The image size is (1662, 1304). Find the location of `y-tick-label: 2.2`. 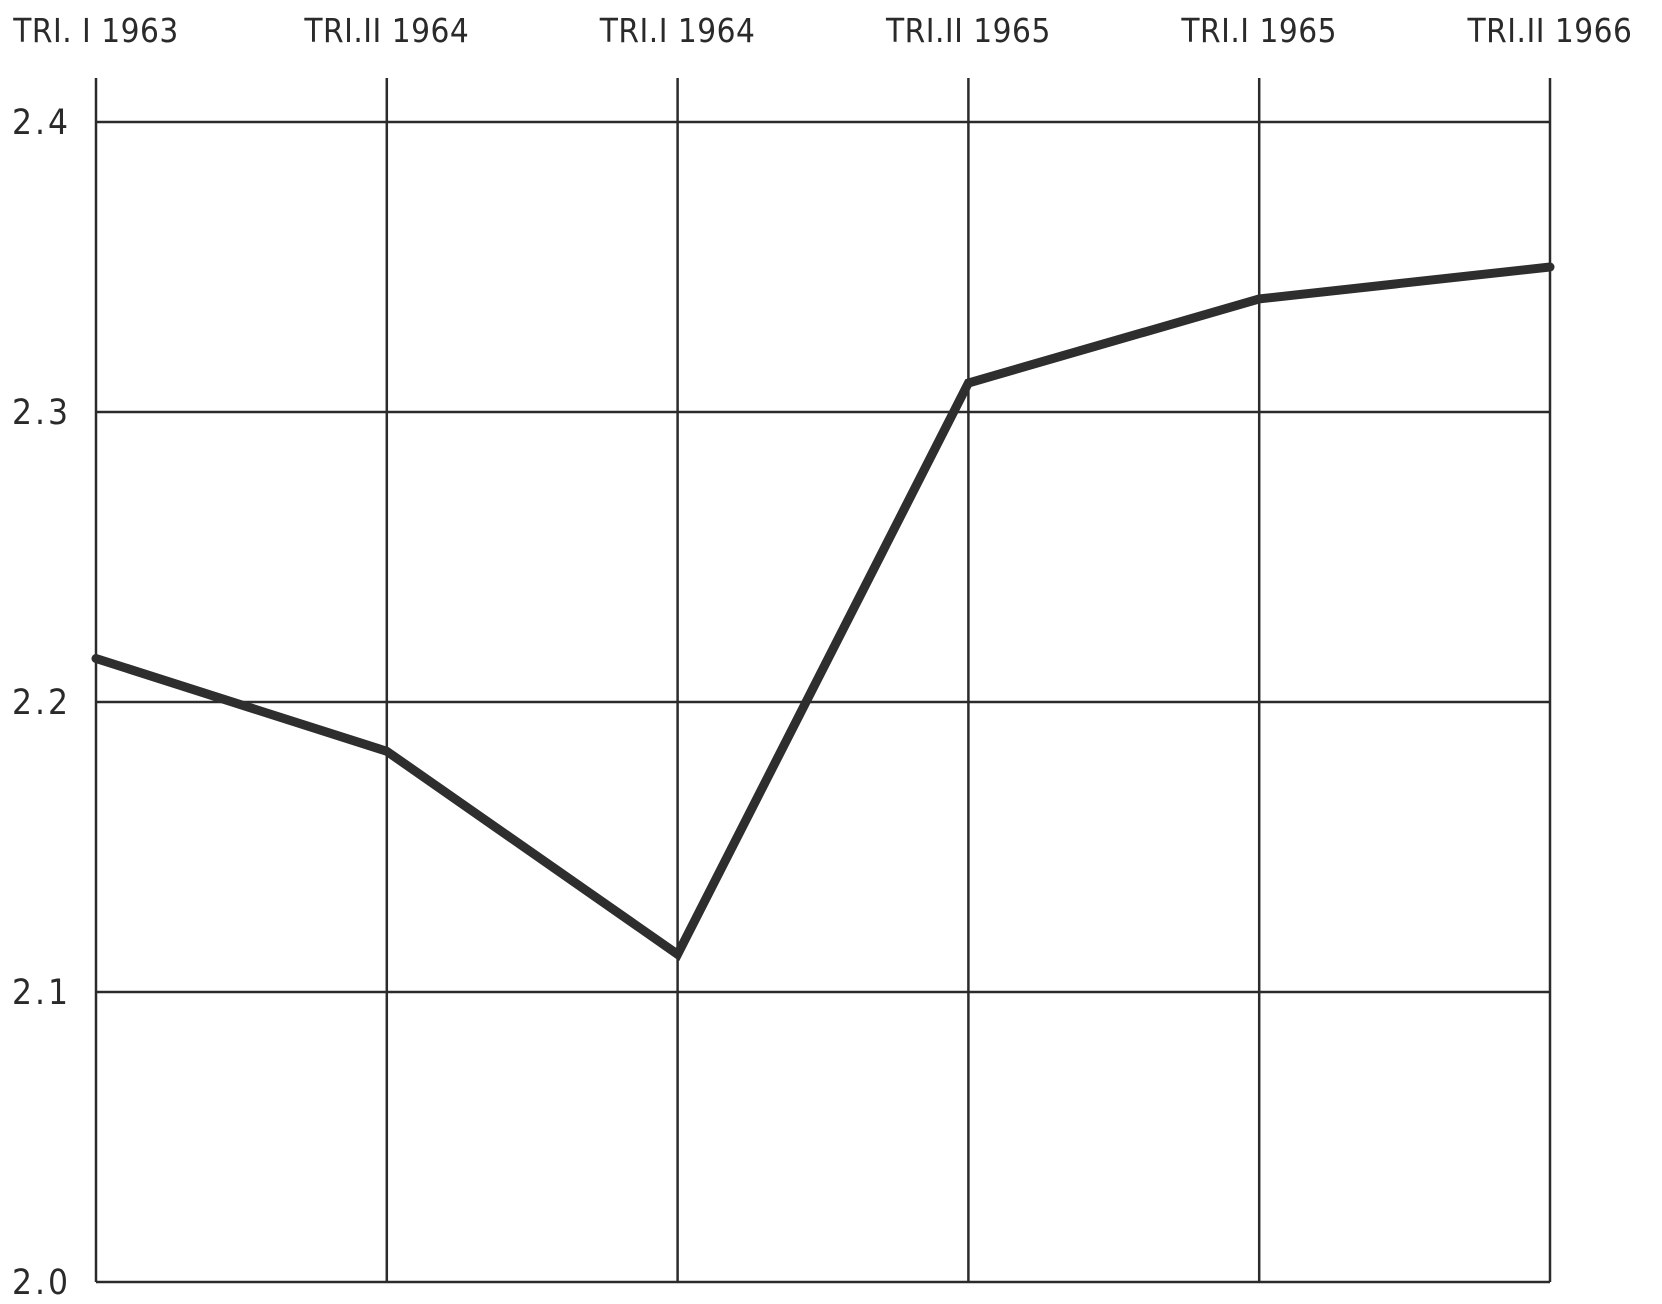

y-tick-label: 2.2 is located at coordinates (41, 703).